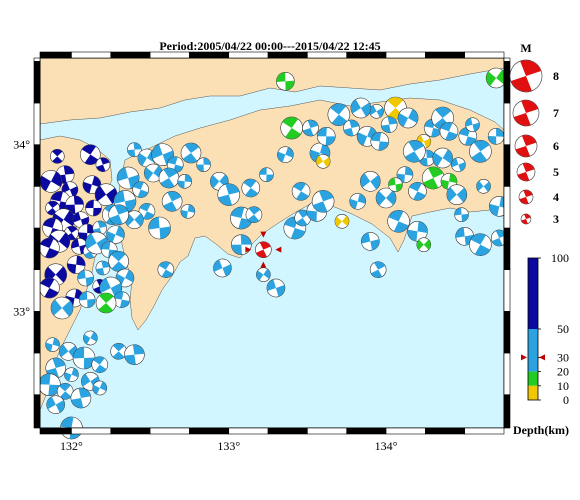 The image size is (580, 500). What do you see at coordinates (526, 197) in the screenshot?
I see `magnitude-legend-symbol` at bounding box center [526, 197].